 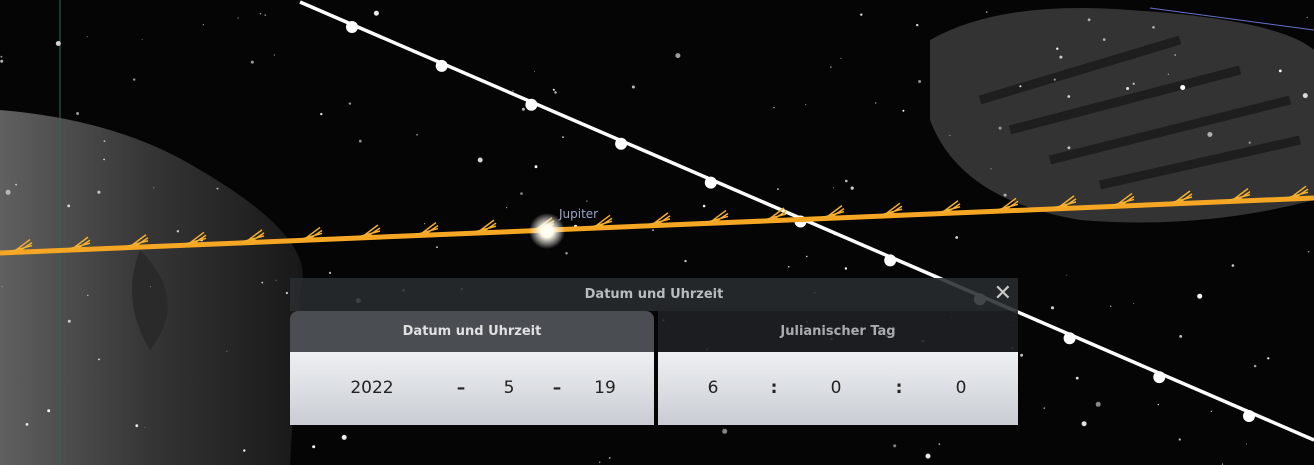 I want to click on tab: Datum und Uhrzeit, so click(x=472, y=331).